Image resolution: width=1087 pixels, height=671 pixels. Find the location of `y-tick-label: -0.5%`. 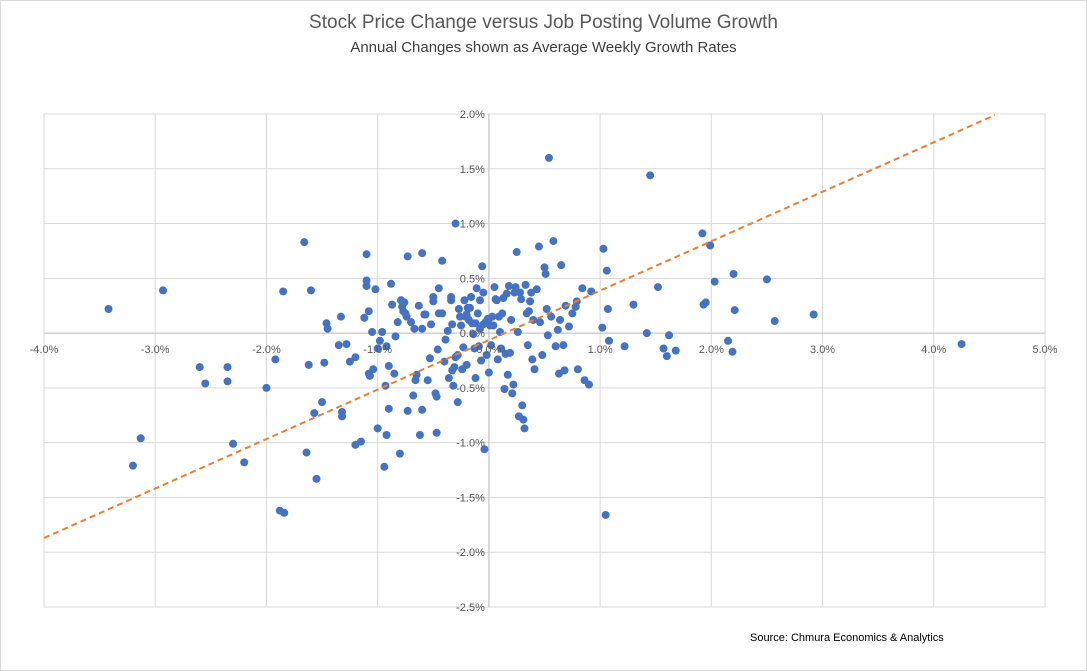

y-tick-label: -0.5% is located at coordinates (470, 389).